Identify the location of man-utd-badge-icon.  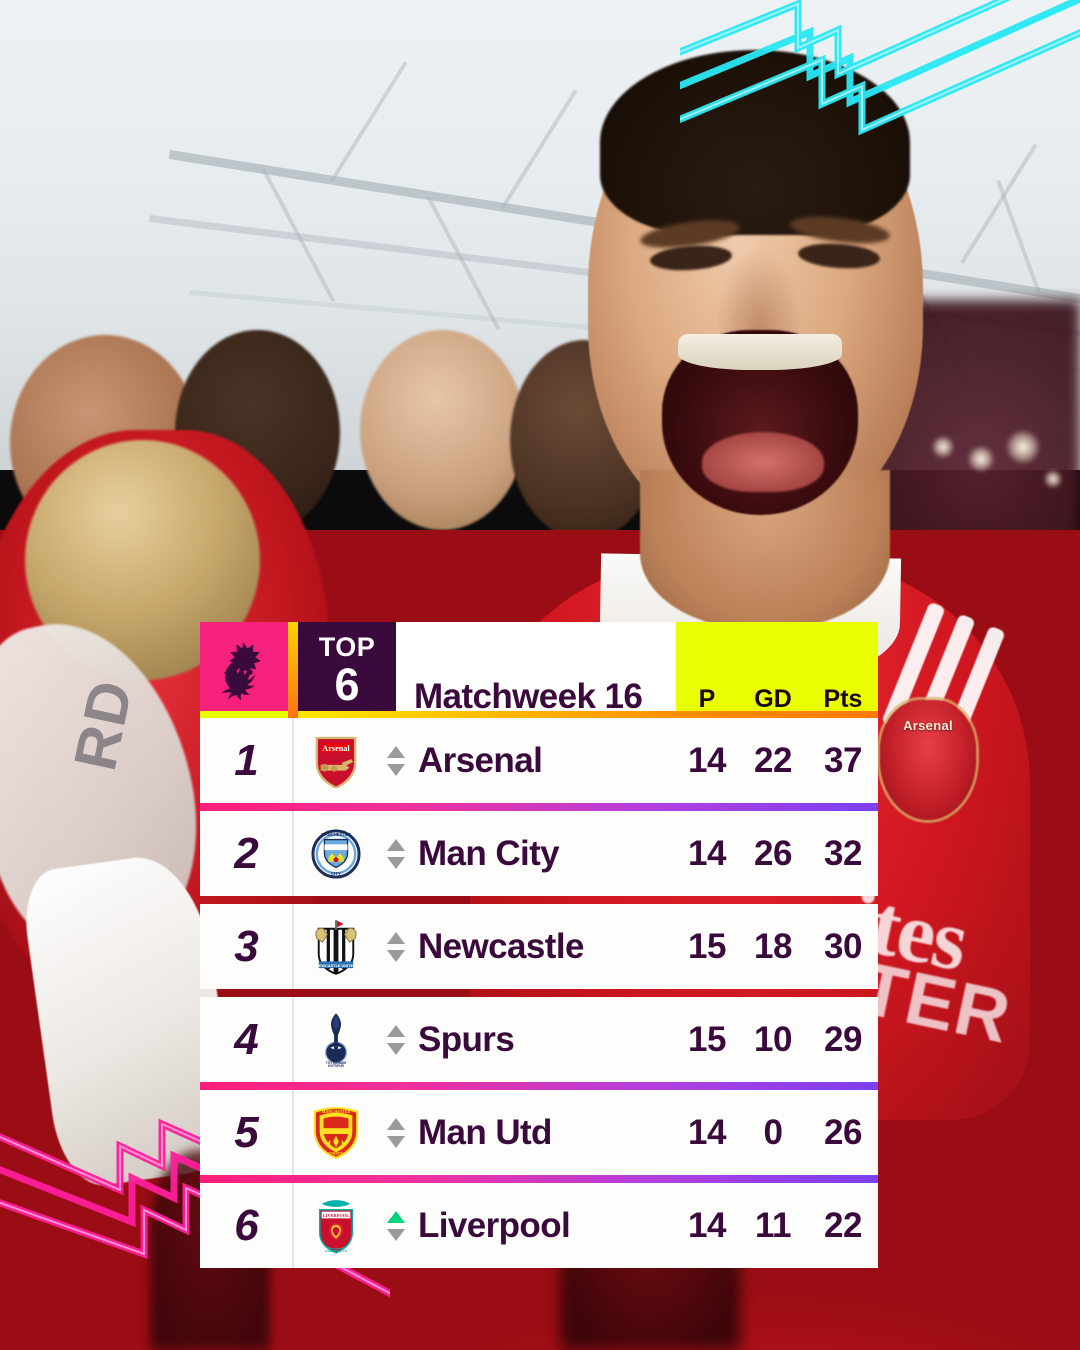
(336, 1133).